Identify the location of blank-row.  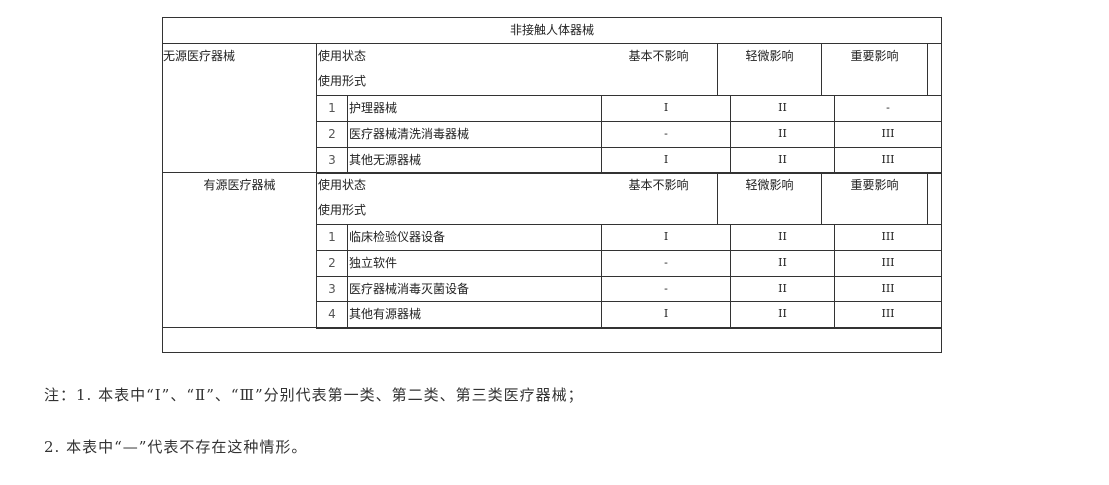
(552, 340).